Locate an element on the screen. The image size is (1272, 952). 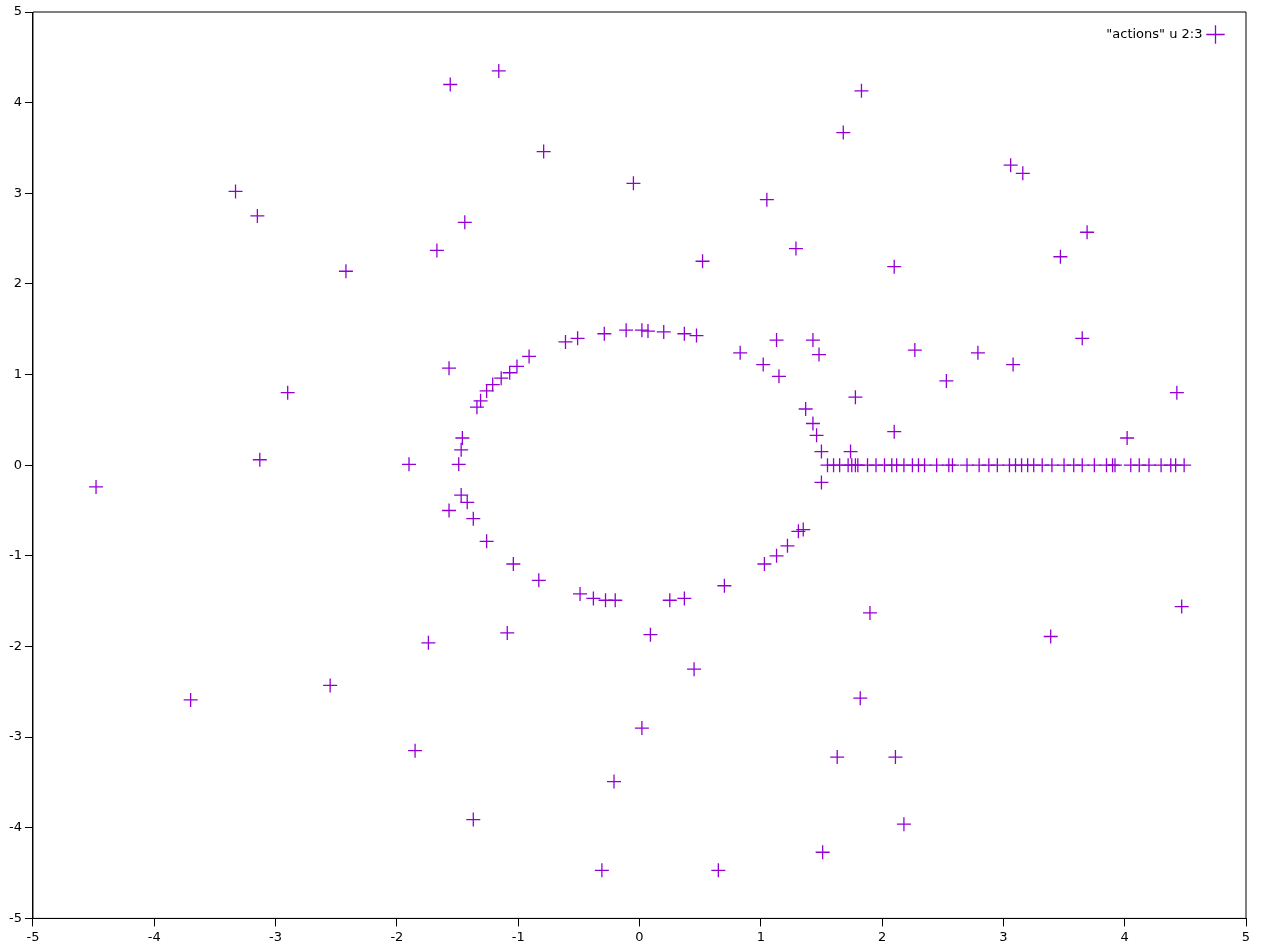
y-tick-label: 4 is located at coordinates (17, 102).